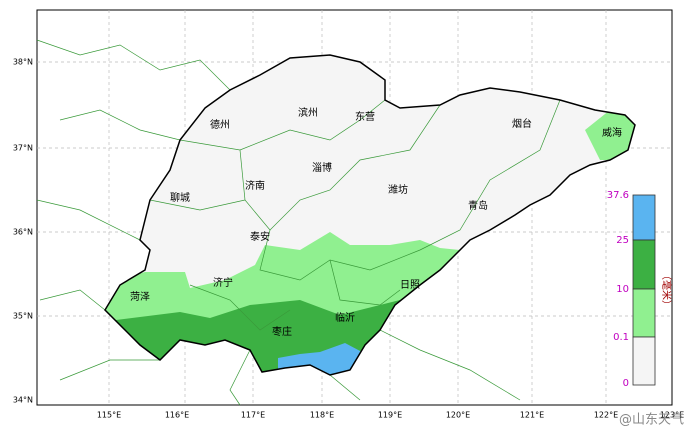 Image resolution: width=690 pixels, height=434 pixels. What do you see at coordinates (532, 415) in the screenshot?
I see `longitude-label: 121°E` at bounding box center [532, 415].